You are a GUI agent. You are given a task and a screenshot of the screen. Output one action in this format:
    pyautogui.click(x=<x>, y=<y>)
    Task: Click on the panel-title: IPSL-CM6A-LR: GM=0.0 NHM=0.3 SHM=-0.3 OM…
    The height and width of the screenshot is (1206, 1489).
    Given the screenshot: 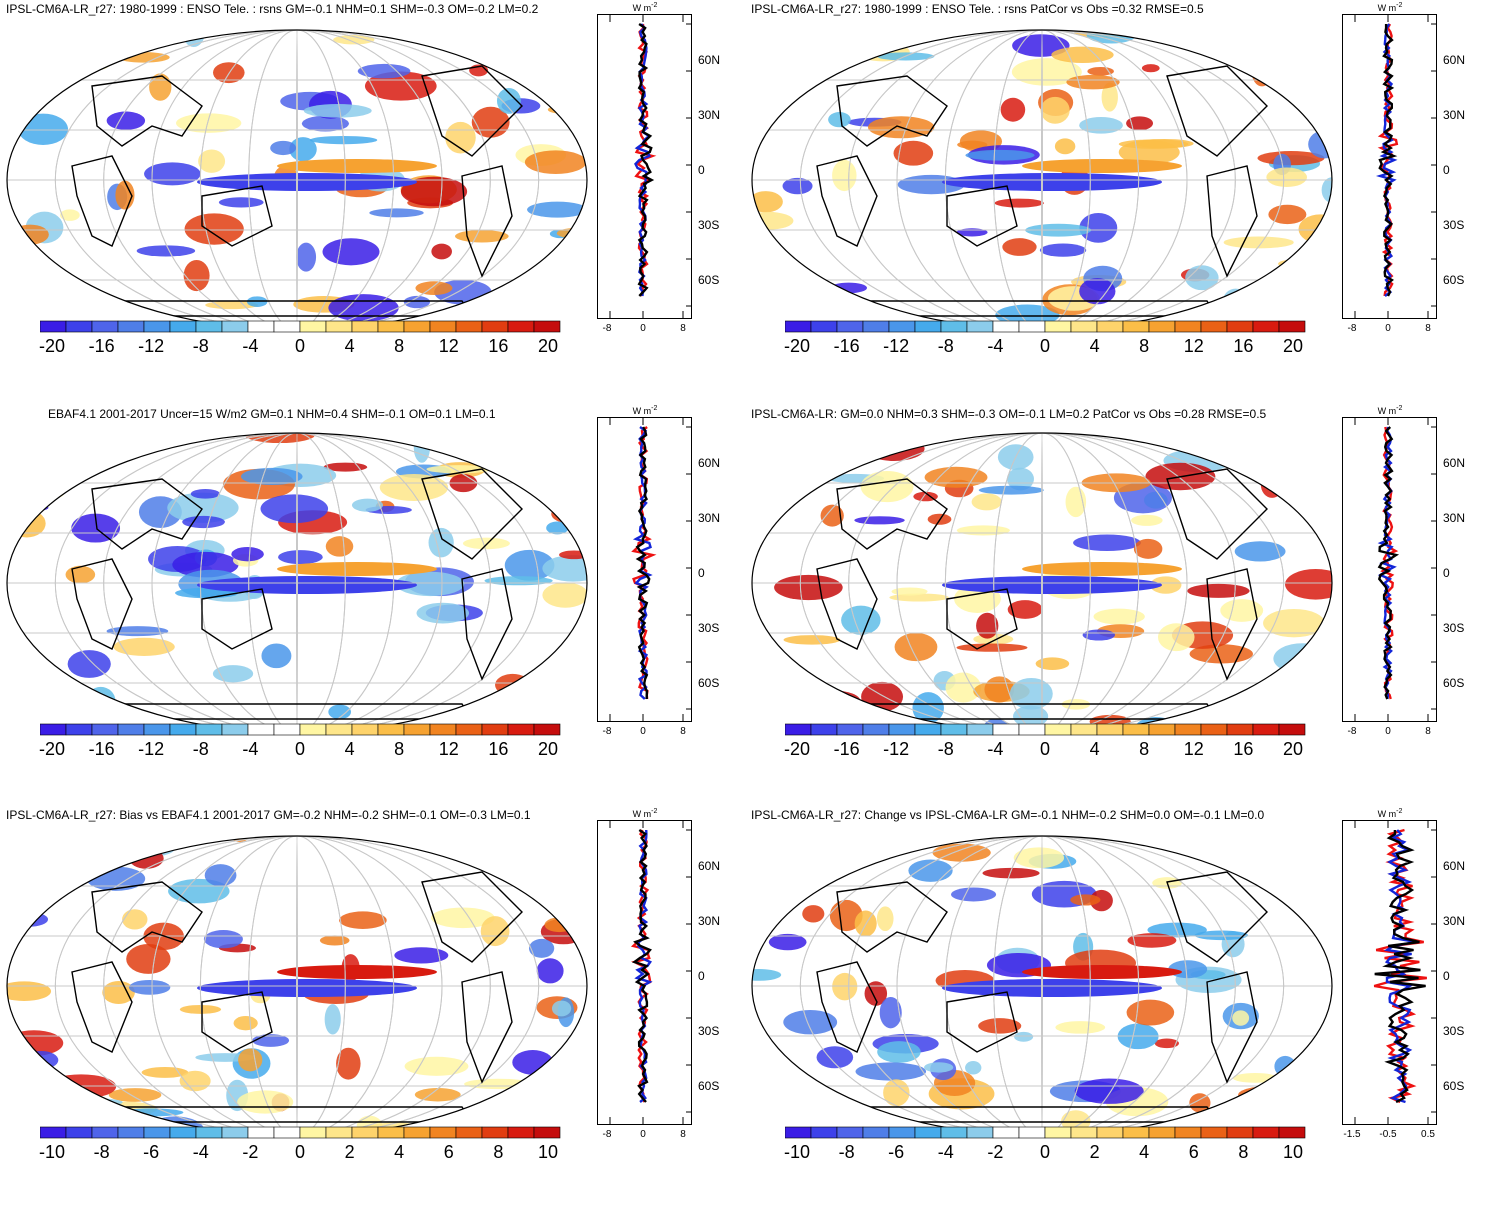 What is the action you would take?
    pyautogui.click(x=1009, y=414)
    